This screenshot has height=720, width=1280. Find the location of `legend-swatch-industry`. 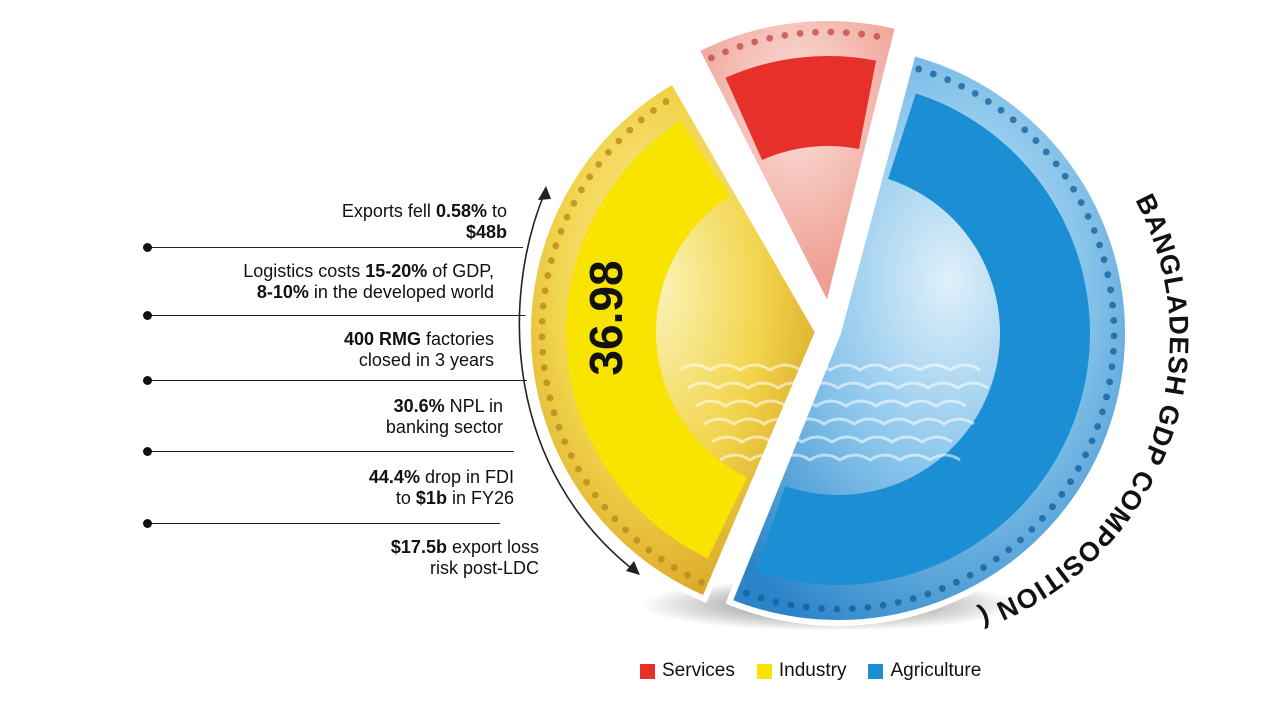

legend-swatch-industry is located at coordinates (764, 671).